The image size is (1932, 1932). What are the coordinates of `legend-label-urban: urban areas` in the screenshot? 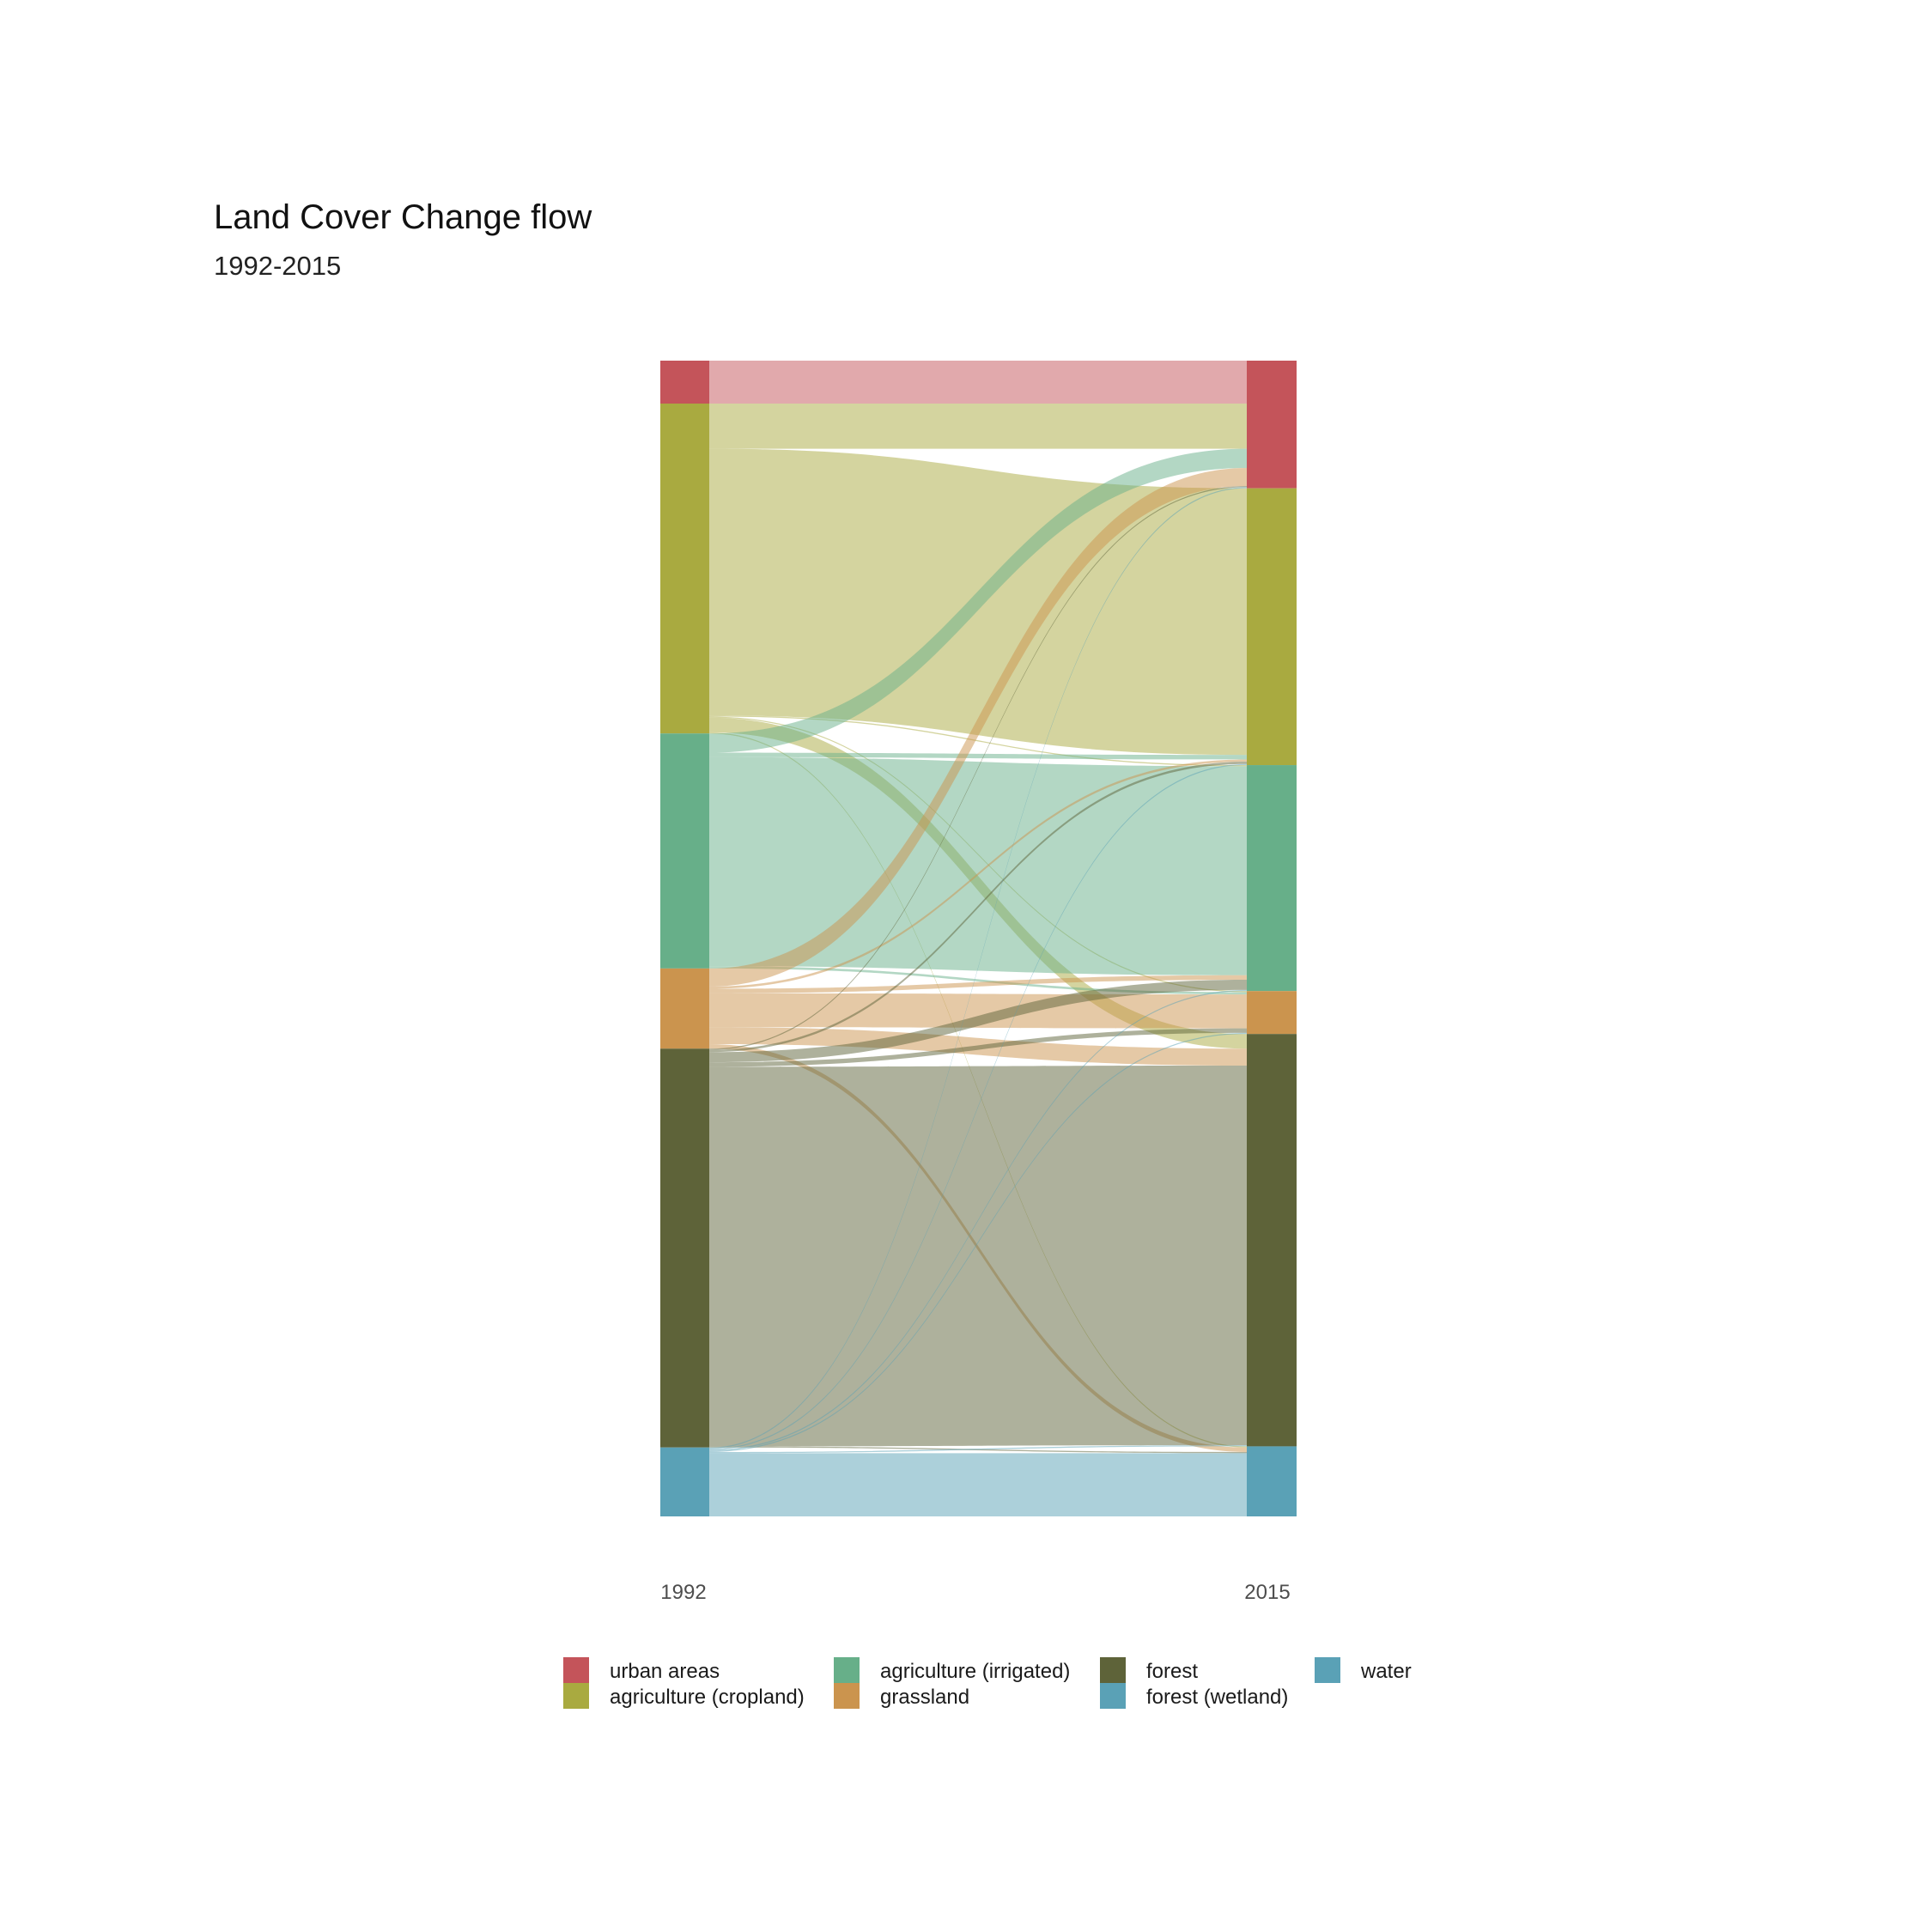 It's located at (665, 1671).